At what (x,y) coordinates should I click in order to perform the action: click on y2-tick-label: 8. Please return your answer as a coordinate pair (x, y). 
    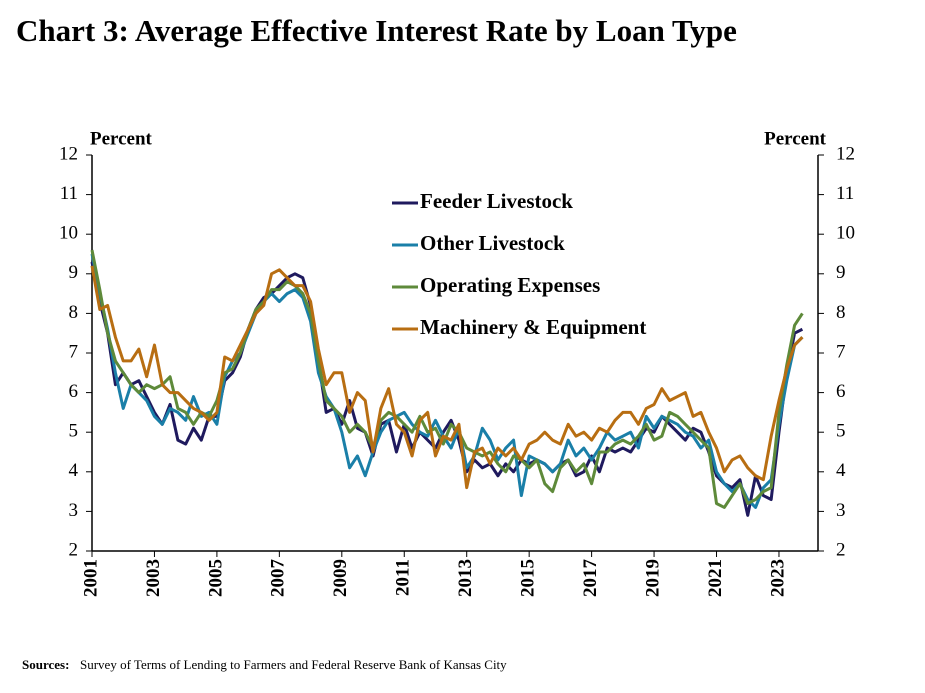
    Looking at the image, I should click on (841, 312).